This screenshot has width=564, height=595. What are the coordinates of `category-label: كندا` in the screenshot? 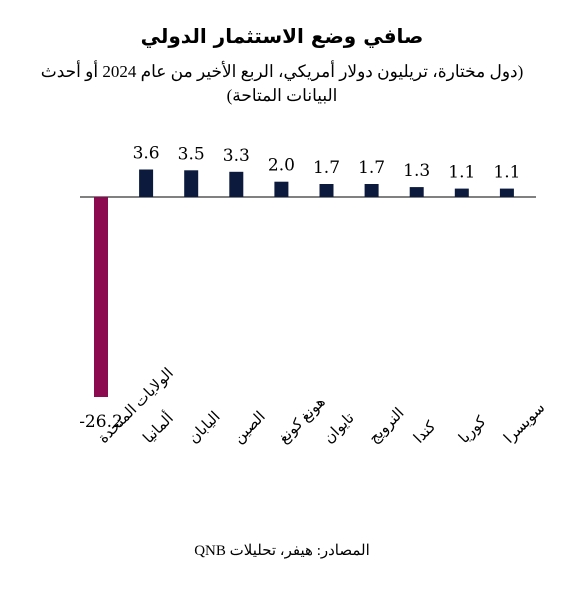 It's located at (425, 432).